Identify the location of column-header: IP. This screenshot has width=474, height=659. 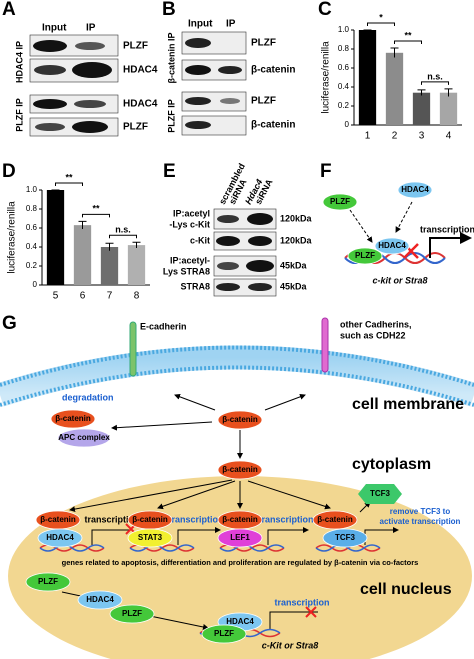
(91, 28).